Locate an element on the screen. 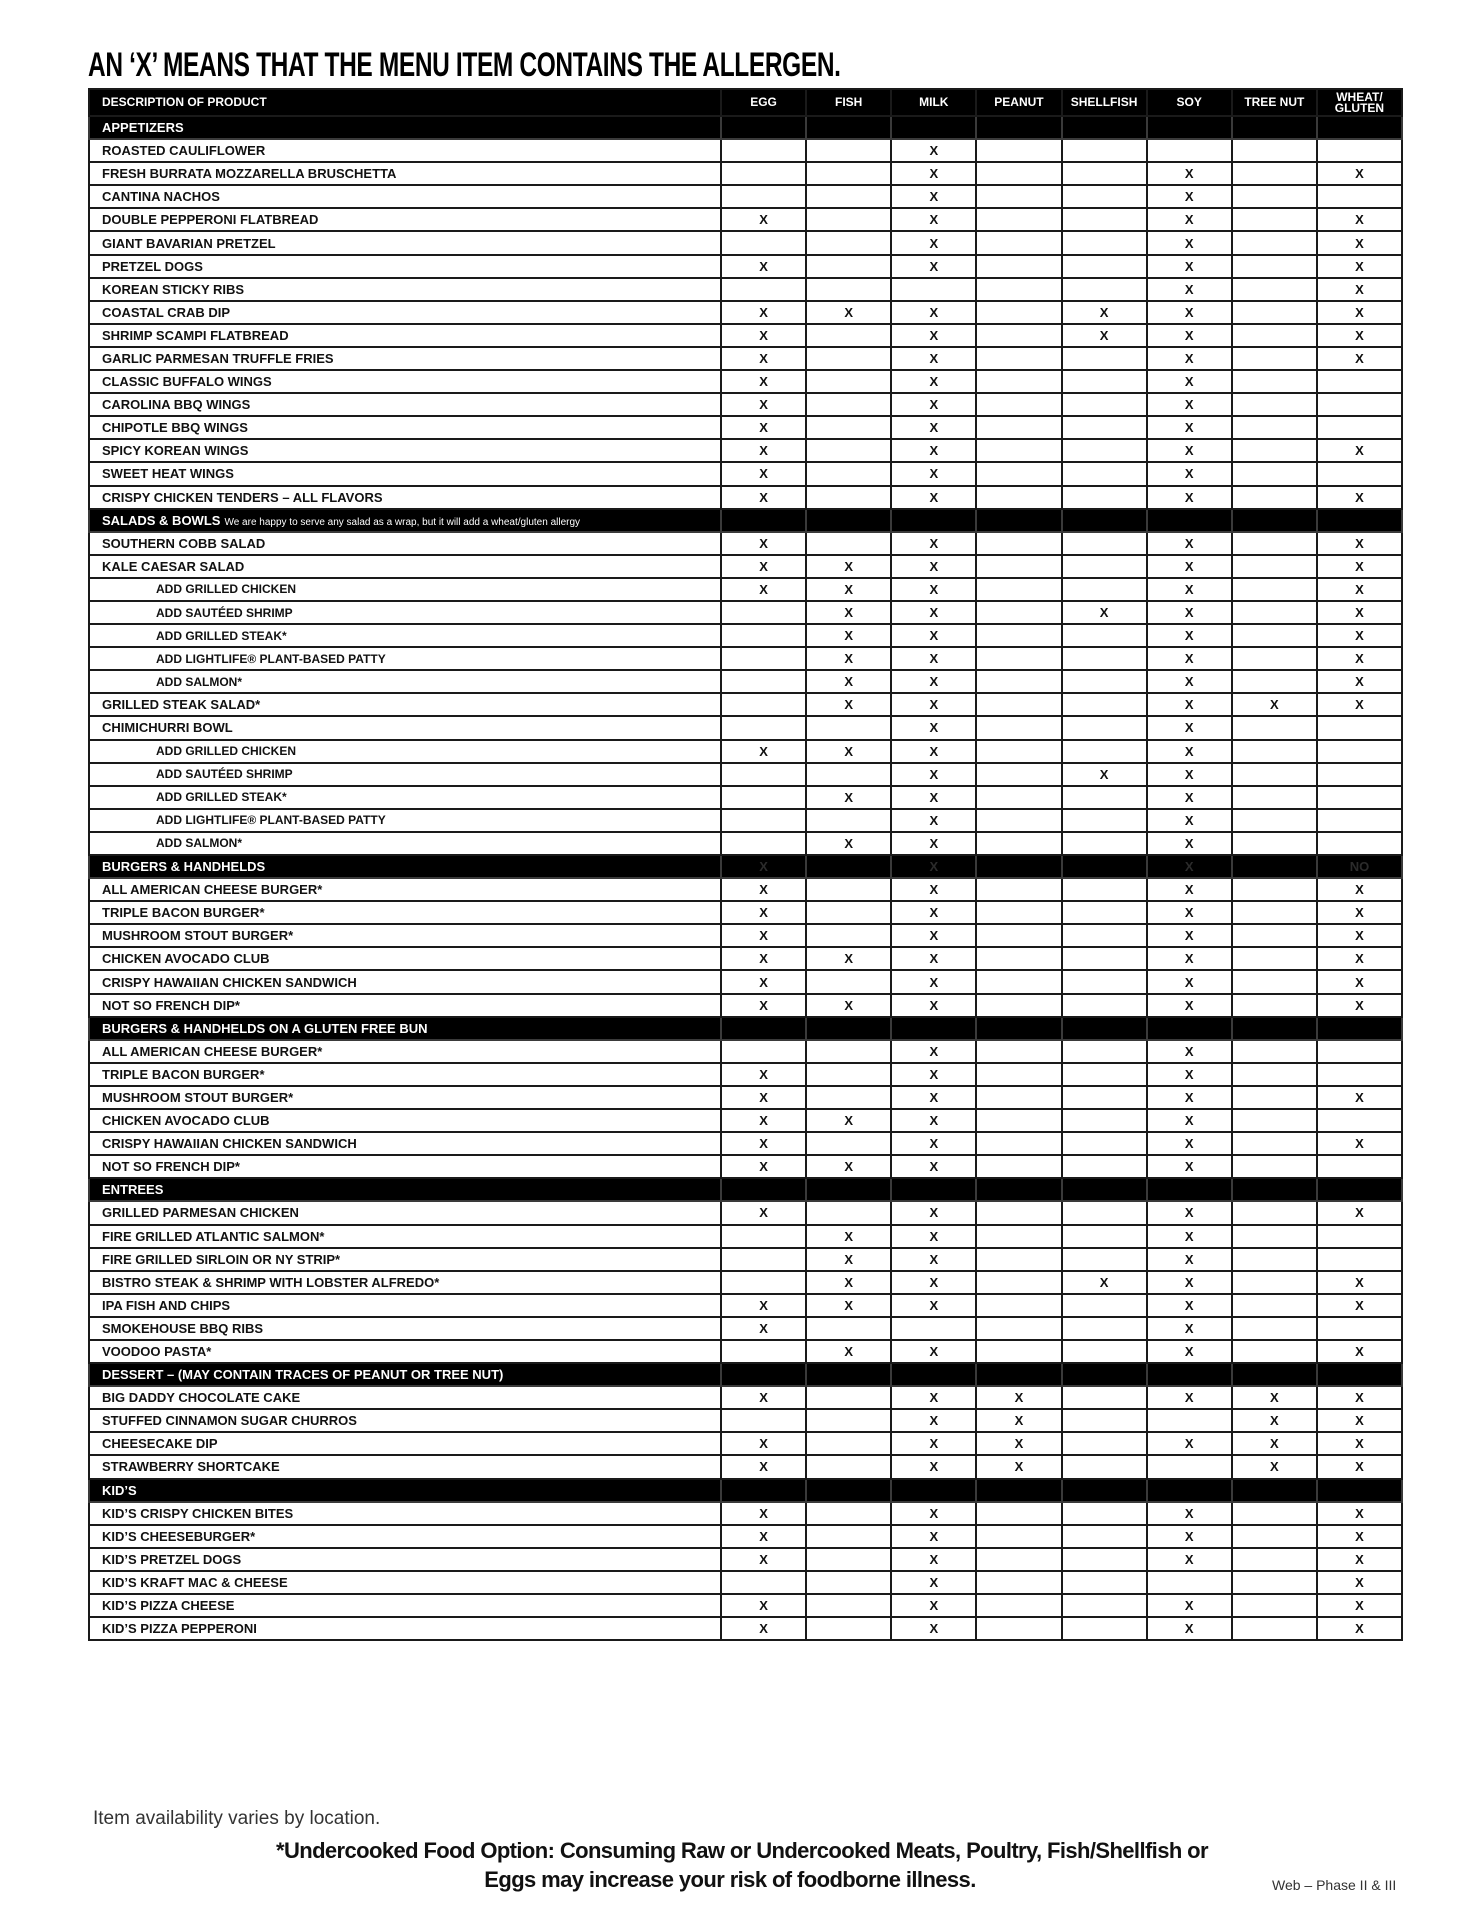  table-row: CRISPY HAWAIIAN CHICKEN SANDWICH X X X X is located at coordinates (746, 1144).